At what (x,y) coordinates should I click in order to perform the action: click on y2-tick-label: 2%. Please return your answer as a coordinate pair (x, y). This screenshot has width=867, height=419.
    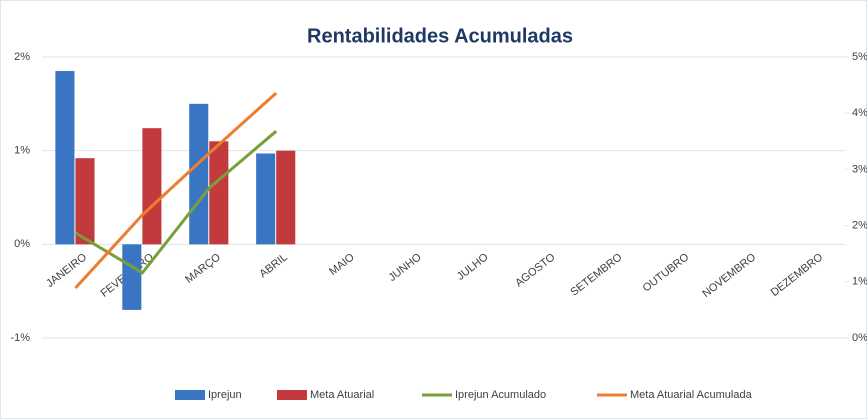
    Looking at the image, I should click on (859, 226).